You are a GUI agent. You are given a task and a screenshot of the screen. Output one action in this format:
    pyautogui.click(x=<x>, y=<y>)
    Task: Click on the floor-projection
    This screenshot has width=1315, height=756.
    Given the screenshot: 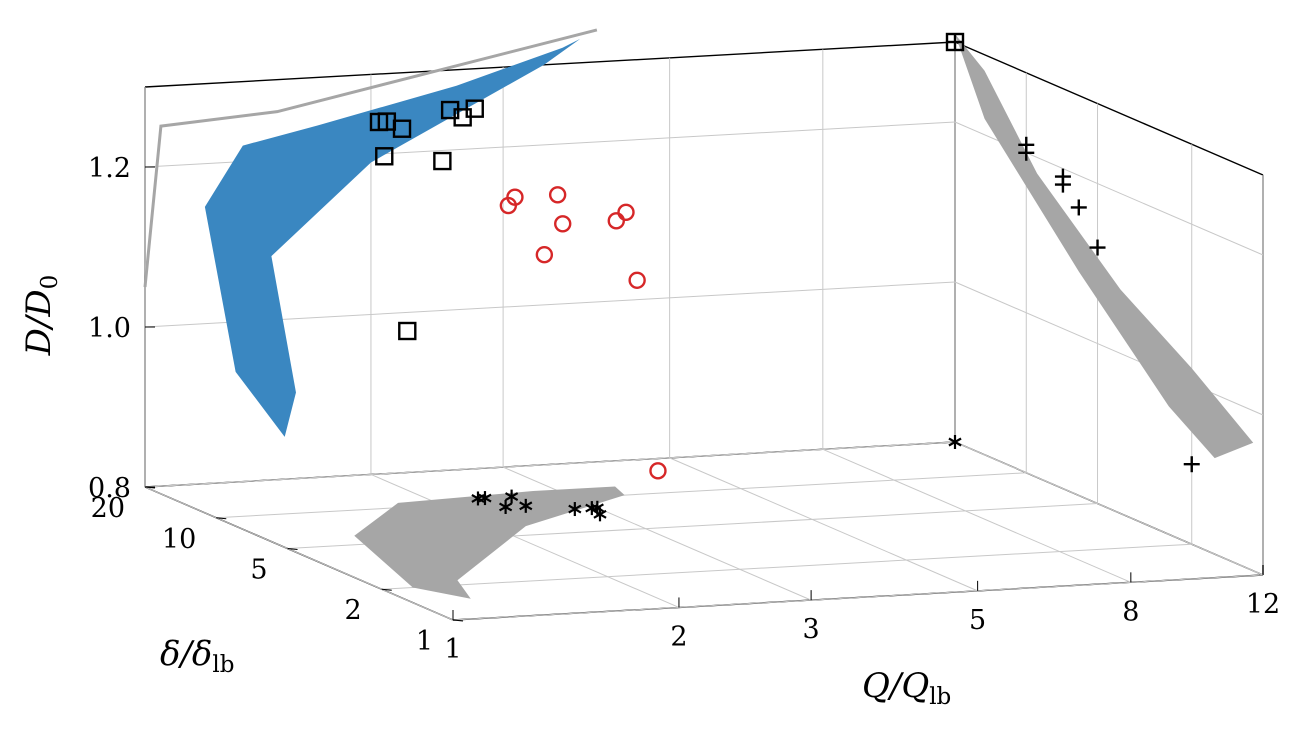 What is the action you would take?
    pyautogui.click(x=489, y=542)
    